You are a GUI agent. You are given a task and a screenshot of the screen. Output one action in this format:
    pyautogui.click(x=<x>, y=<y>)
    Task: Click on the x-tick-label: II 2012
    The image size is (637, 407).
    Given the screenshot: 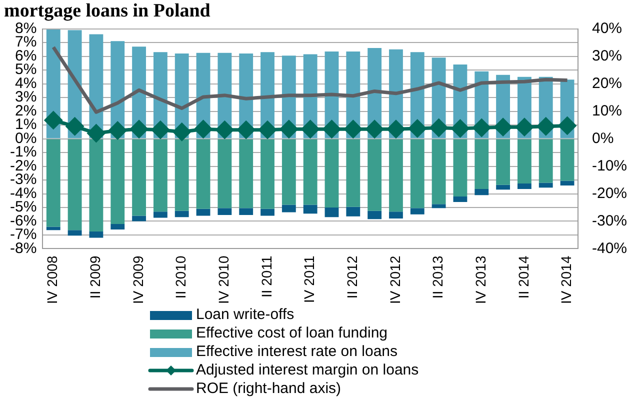 What is the action you would take?
    pyautogui.click(x=352, y=277)
    